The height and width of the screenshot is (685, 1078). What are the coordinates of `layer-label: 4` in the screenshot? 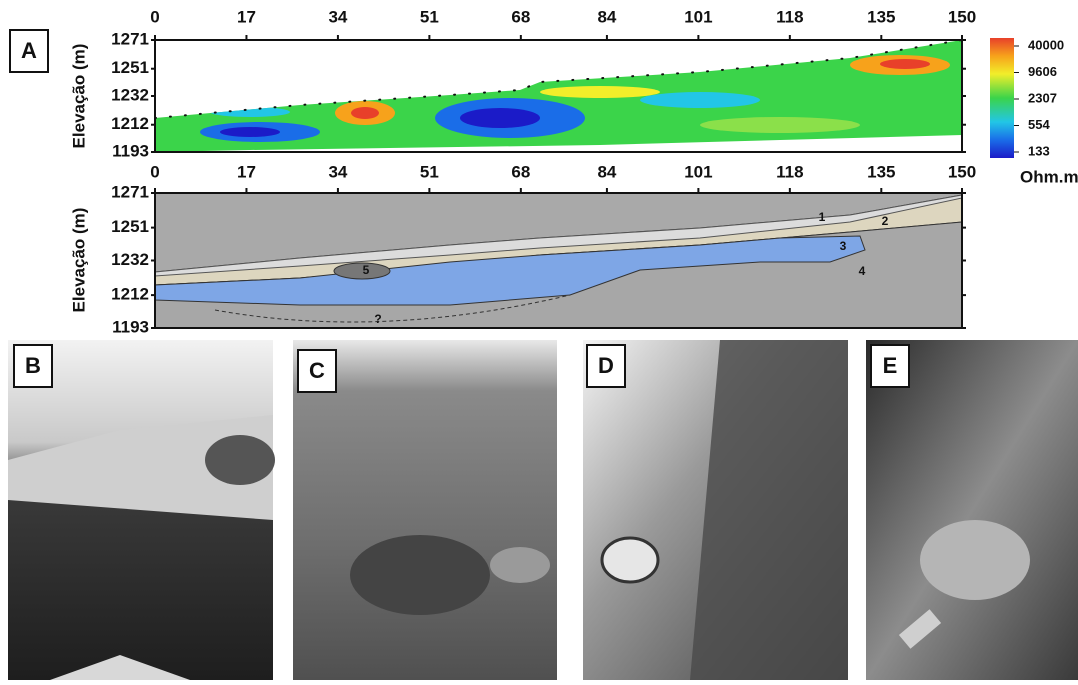 It's located at (862, 271).